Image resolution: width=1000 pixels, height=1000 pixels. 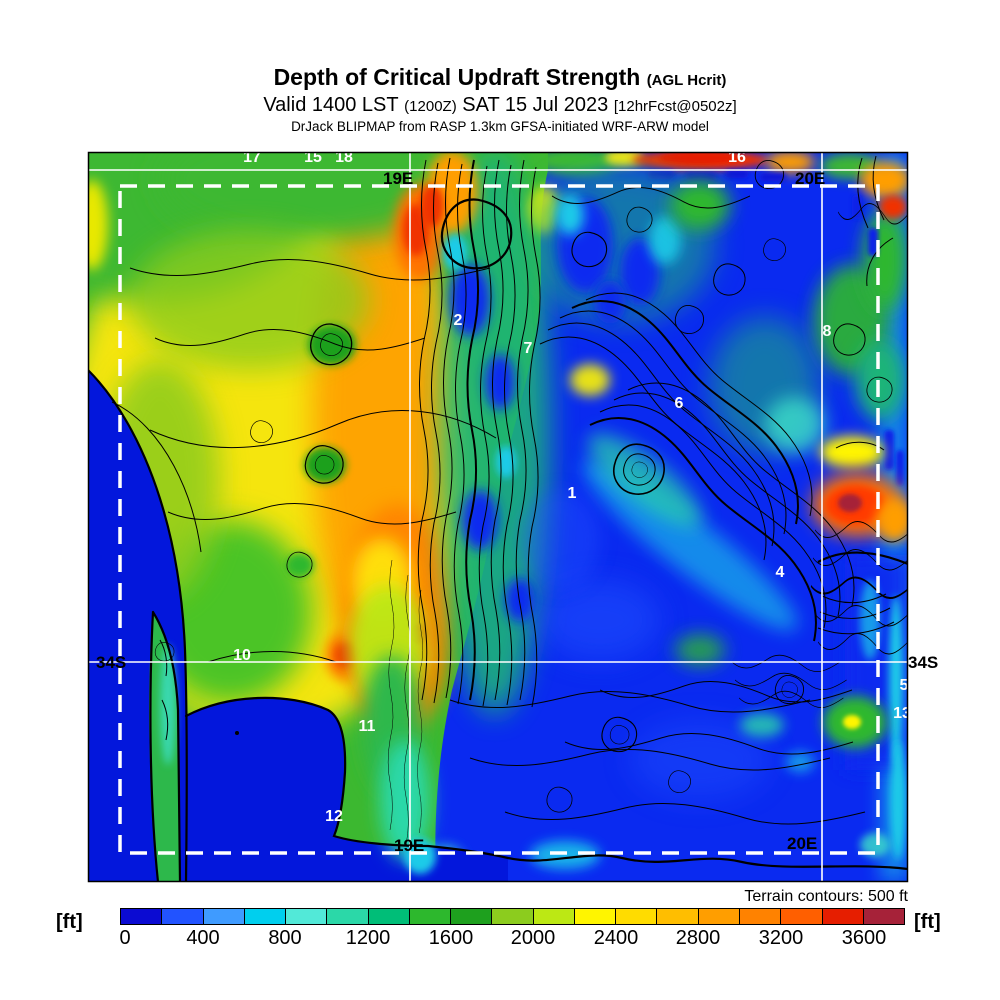 I want to click on colorbar-tick: 1200, so click(x=368, y=938).